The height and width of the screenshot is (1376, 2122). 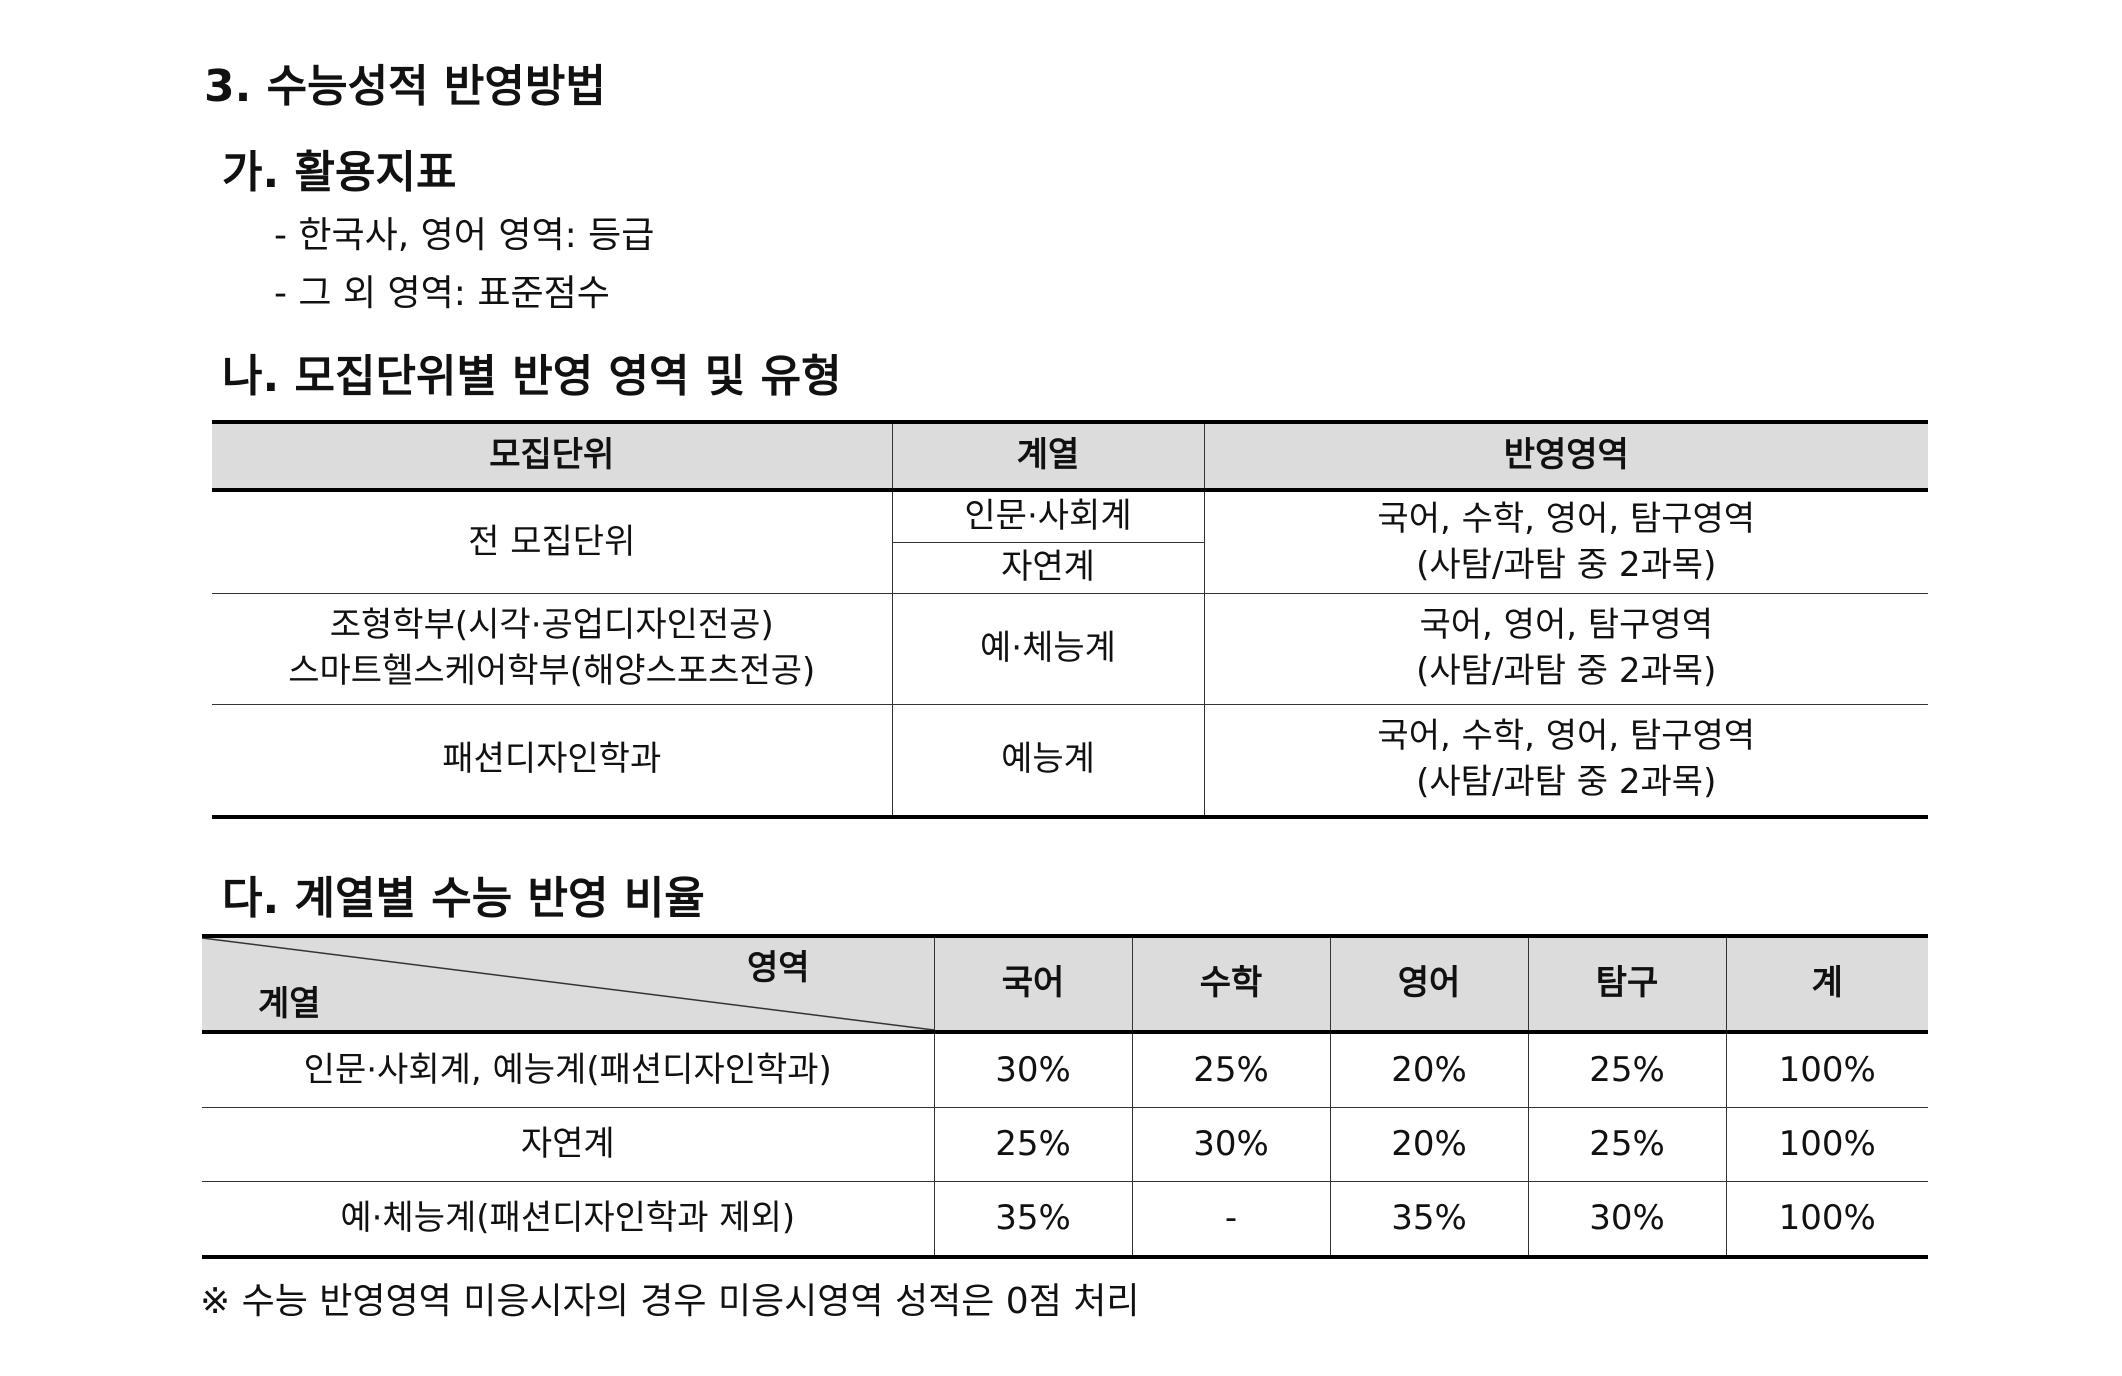 I want to click on diagonal-header-cell: 영역 계열, so click(x=568, y=985).